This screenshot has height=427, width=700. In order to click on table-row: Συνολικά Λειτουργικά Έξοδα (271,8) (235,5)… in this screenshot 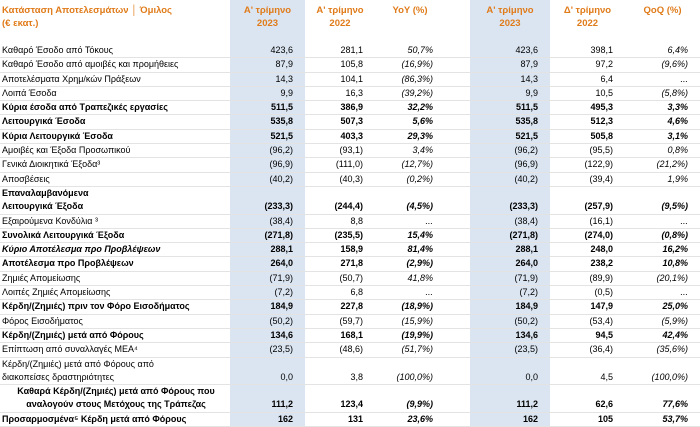, I will do `click(350, 236)`.